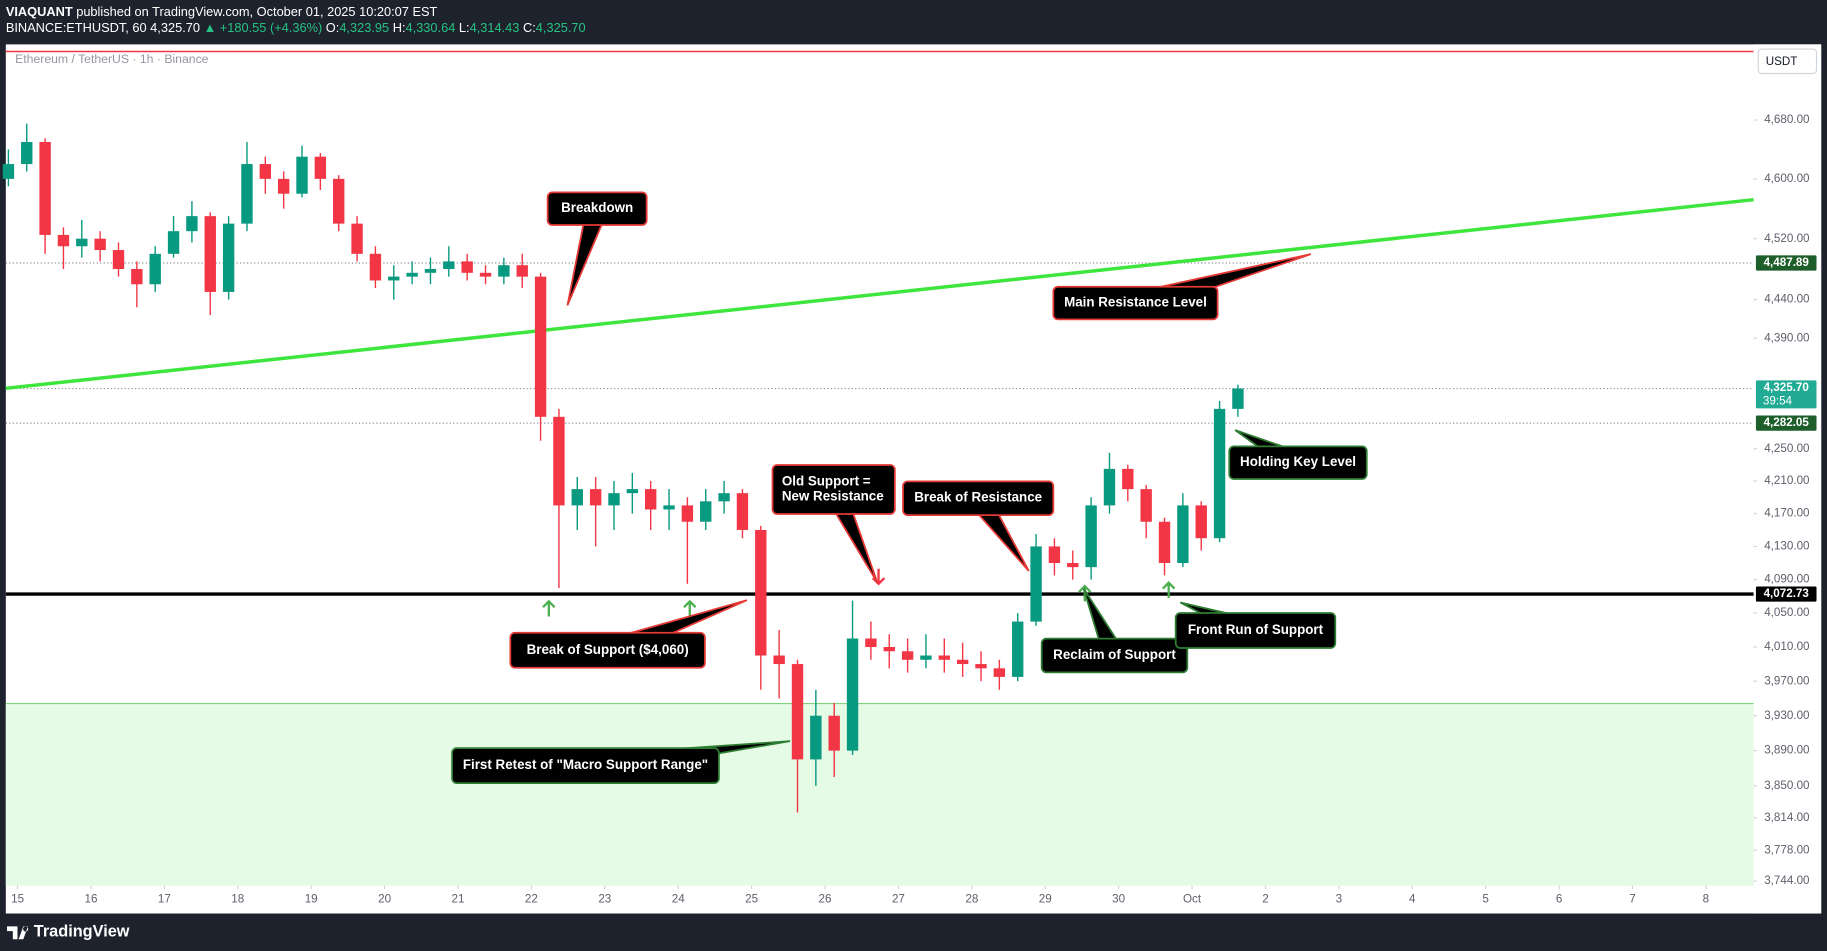 The image size is (1827, 951). I want to click on x-tick-label: 17, so click(164, 899).